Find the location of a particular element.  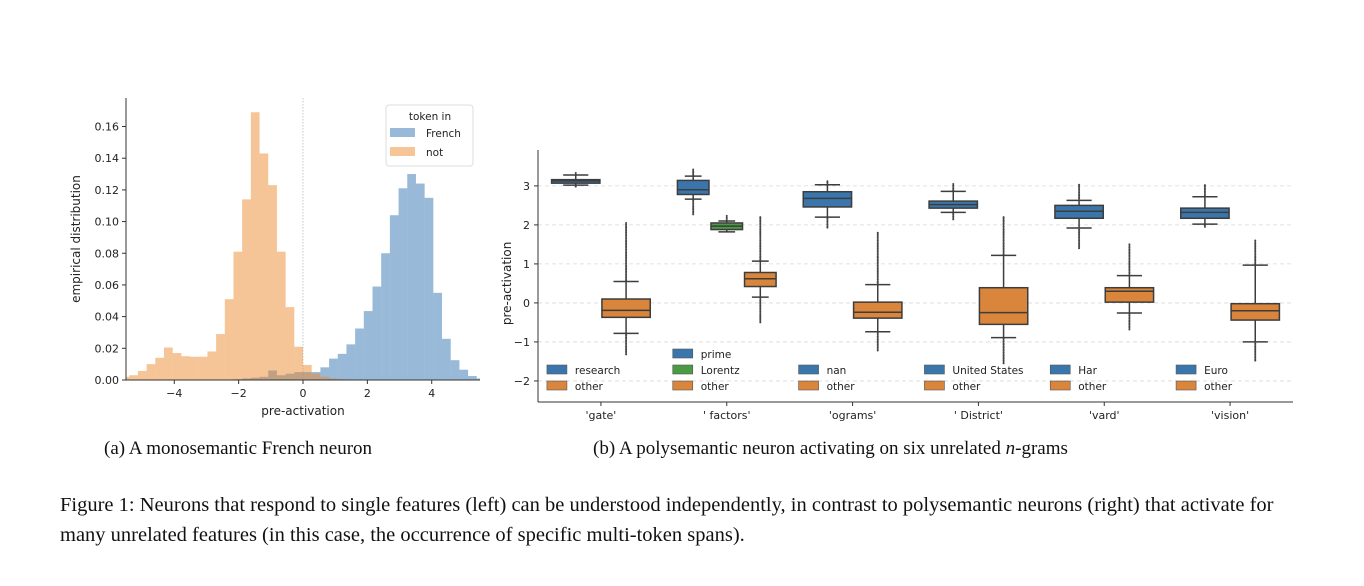

y-tick-label: 0.12 is located at coordinates (107, 190).